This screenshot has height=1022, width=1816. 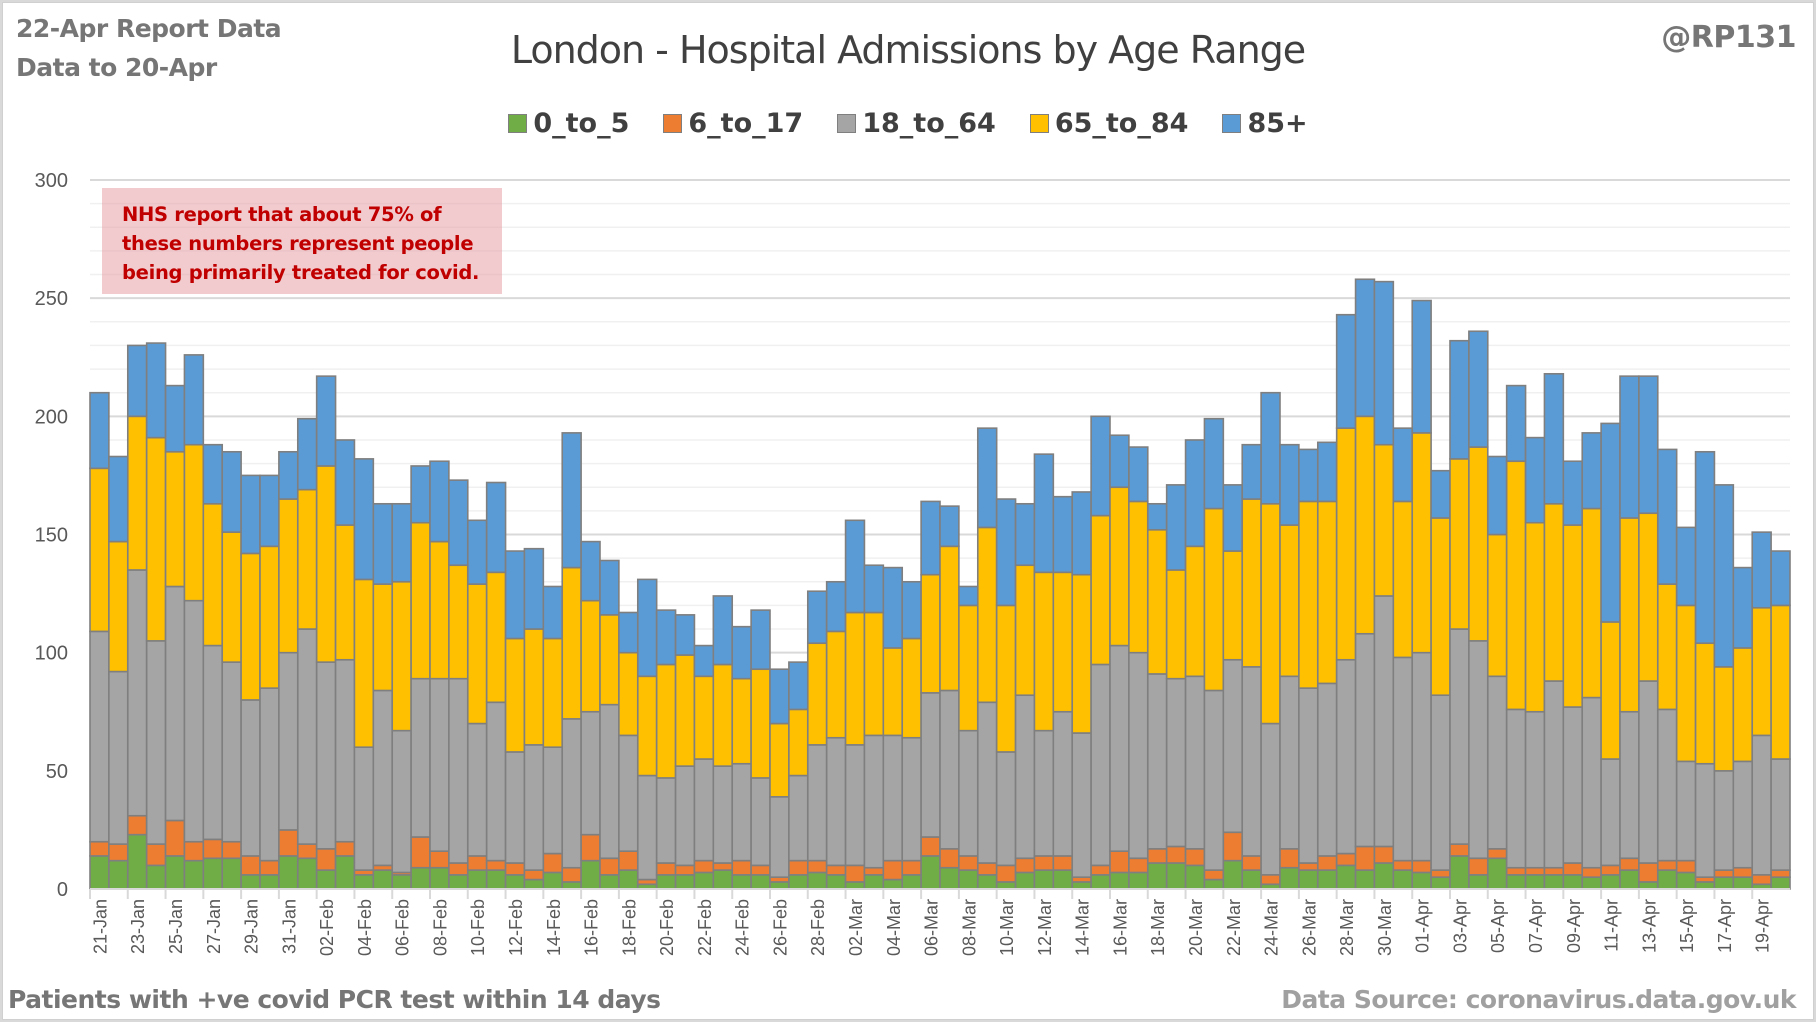 I want to click on legend-item: 85+, so click(x=1265, y=123).